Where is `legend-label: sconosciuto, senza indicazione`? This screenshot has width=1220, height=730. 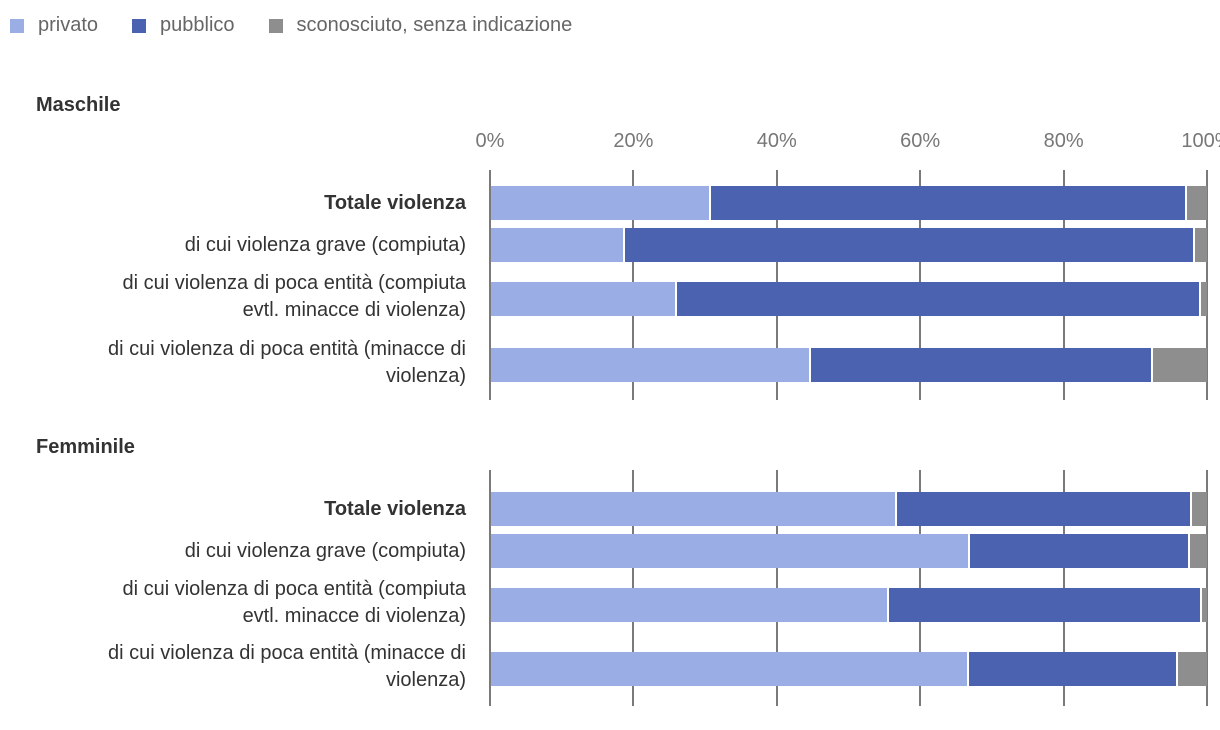
legend-label: sconosciuto, senza indicazione is located at coordinates (434, 25).